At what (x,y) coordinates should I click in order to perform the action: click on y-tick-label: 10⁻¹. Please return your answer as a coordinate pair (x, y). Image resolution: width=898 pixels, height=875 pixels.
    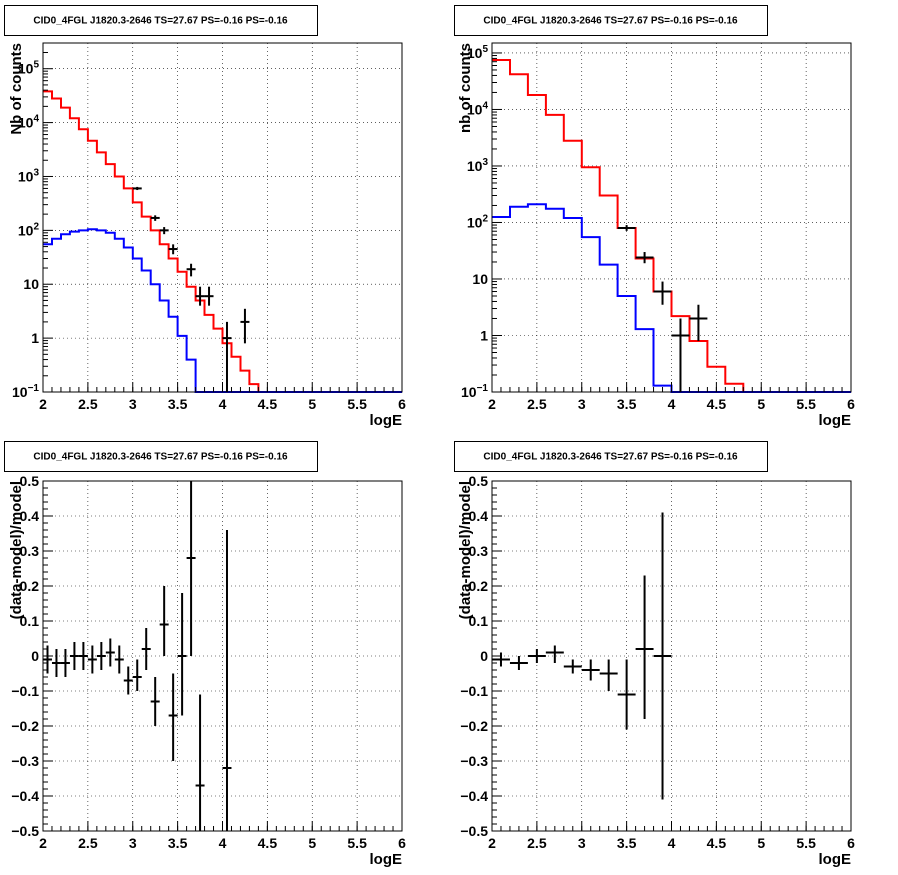
    Looking at the image, I should click on (474, 391).